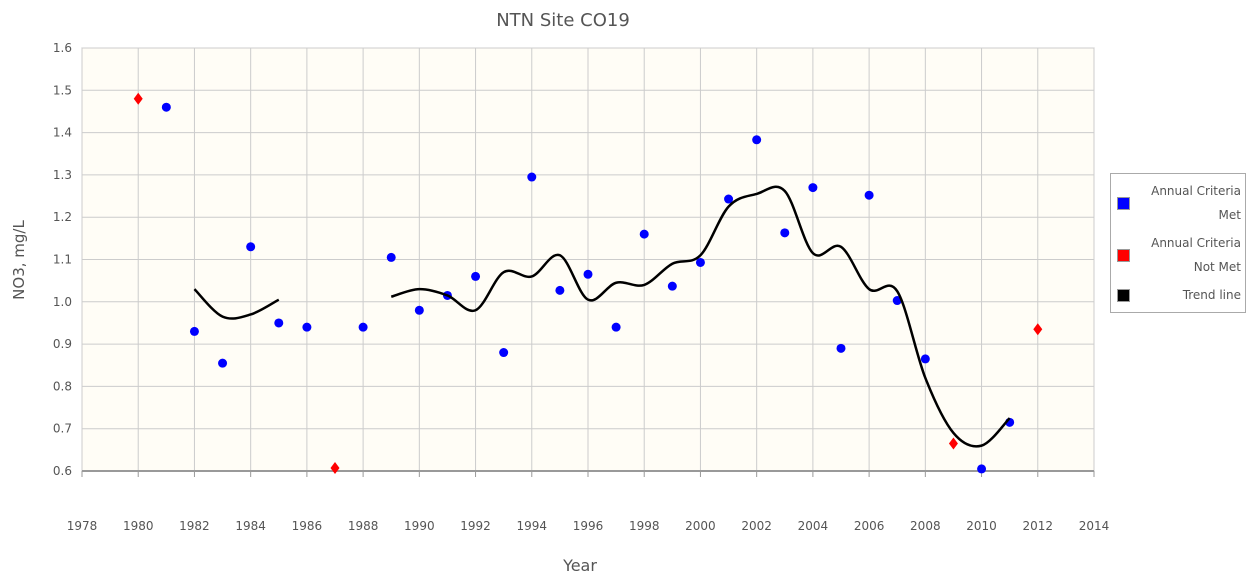 The height and width of the screenshot is (577, 1251). I want to click on y-tick-label: 1.4, so click(62, 133).